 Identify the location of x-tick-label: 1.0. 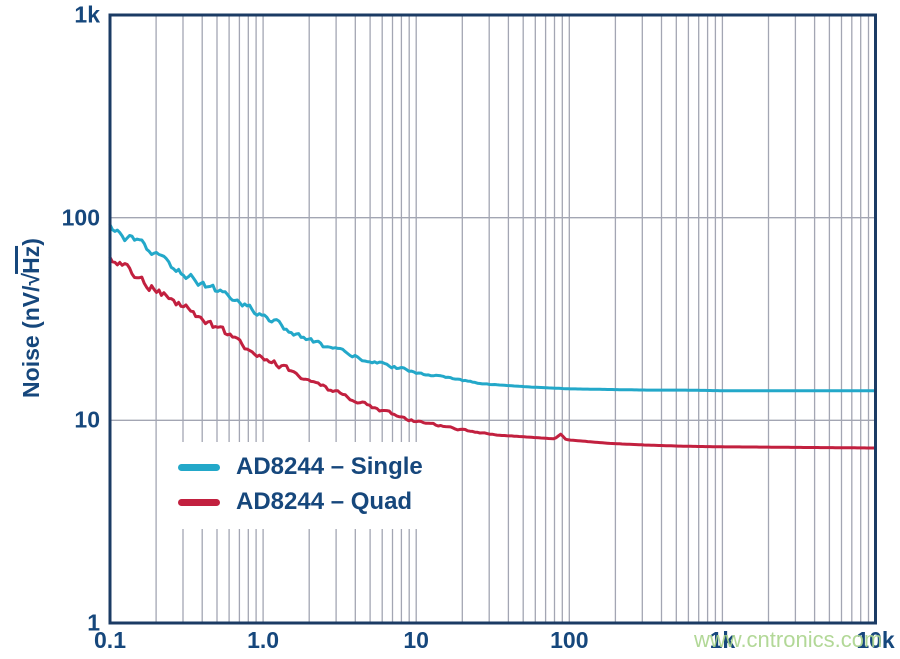
(263, 640).